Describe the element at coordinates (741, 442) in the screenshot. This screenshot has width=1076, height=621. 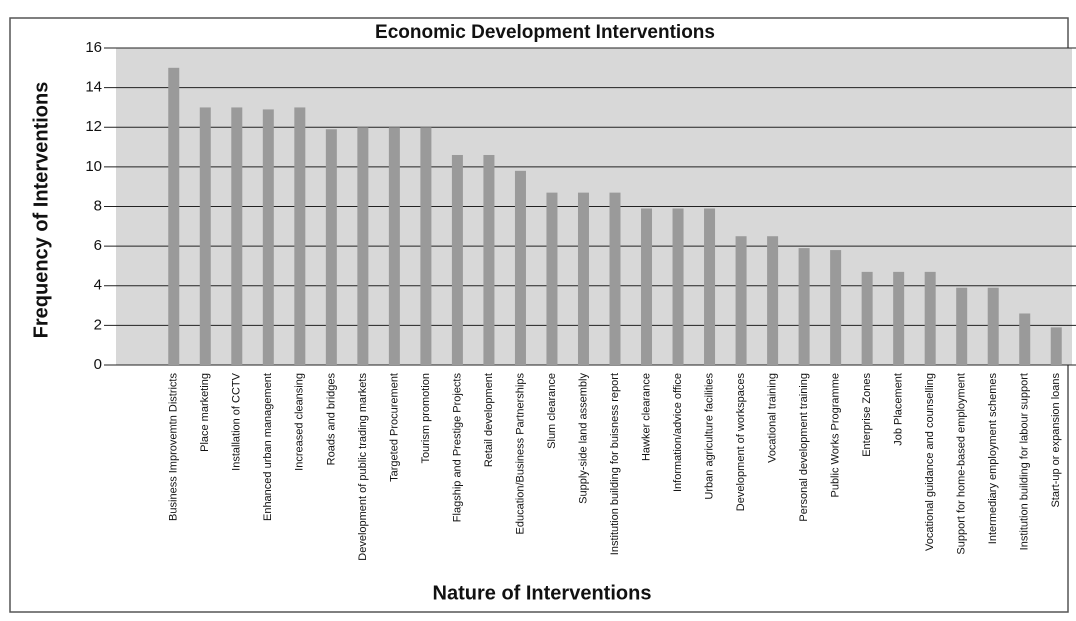
I see `x-tick-label: Development of workspaces` at that location.